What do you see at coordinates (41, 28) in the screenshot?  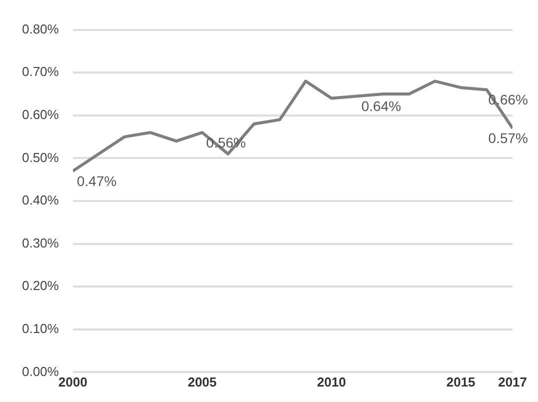 I see `y-tick-label: 0.80%` at bounding box center [41, 28].